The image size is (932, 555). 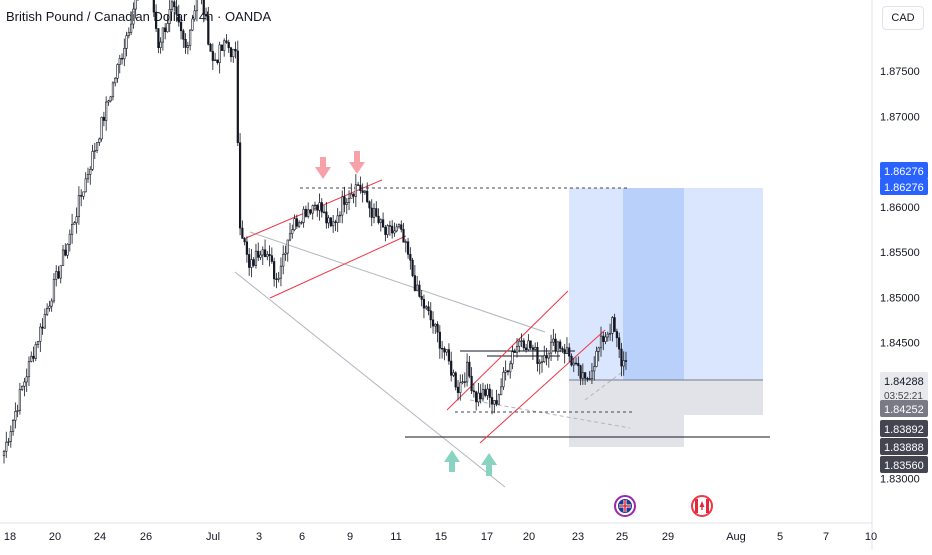 I want to click on price-tick: 1.87500, so click(x=900, y=72).